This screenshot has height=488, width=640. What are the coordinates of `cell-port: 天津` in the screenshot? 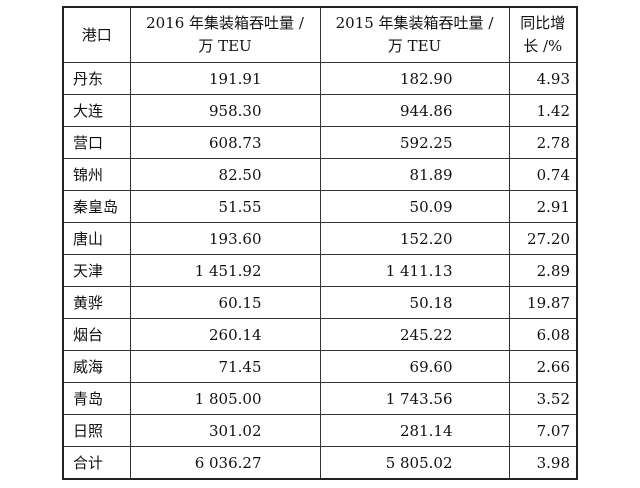 It's located at (96, 270).